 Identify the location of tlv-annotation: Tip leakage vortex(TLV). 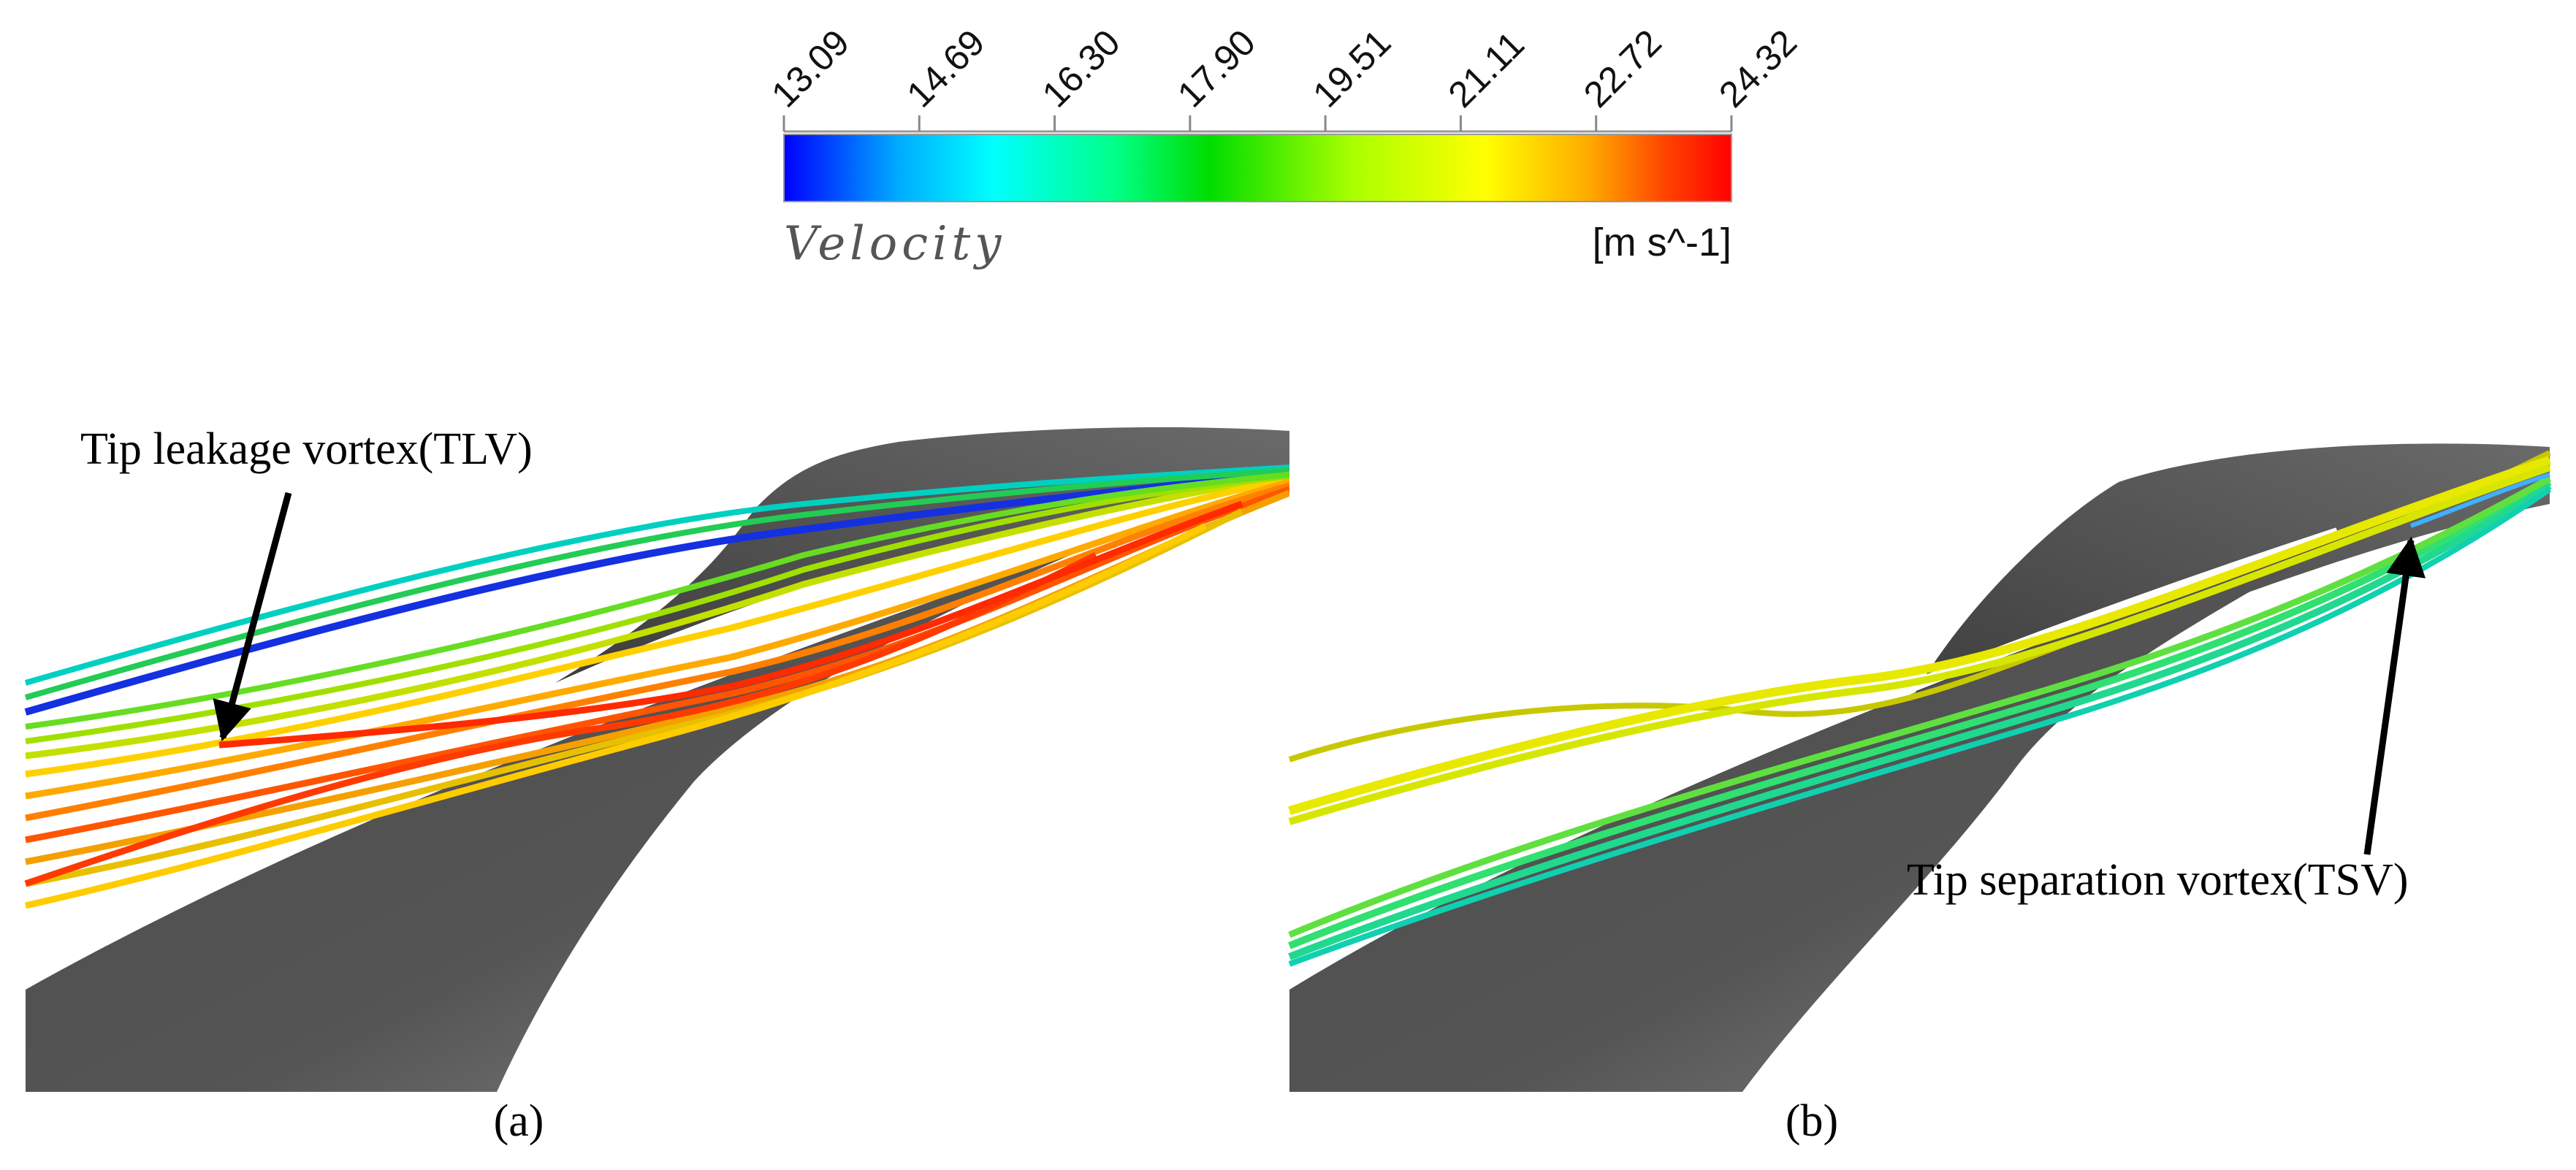
(307, 449).